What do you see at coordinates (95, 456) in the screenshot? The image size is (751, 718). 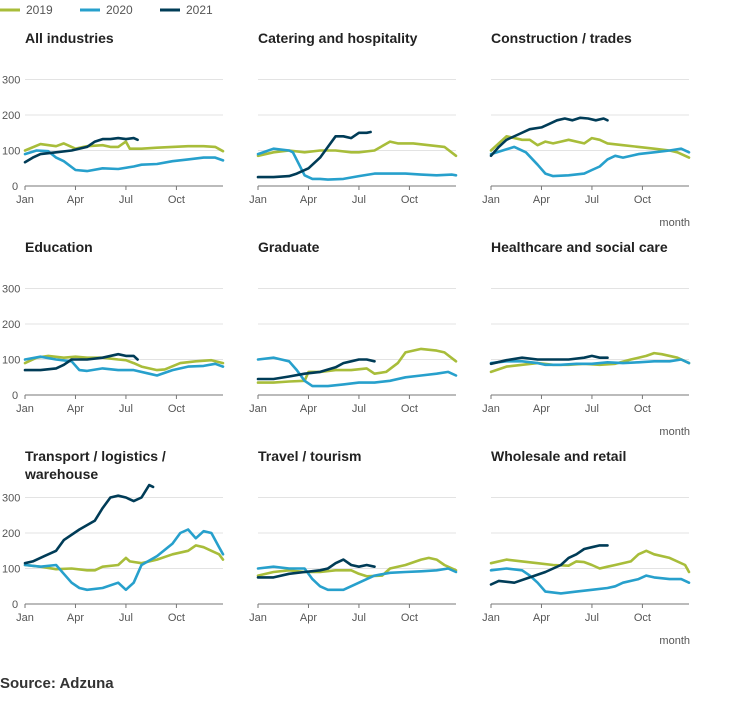 I see `panel-title: Transport / logistics /` at bounding box center [95, 456].